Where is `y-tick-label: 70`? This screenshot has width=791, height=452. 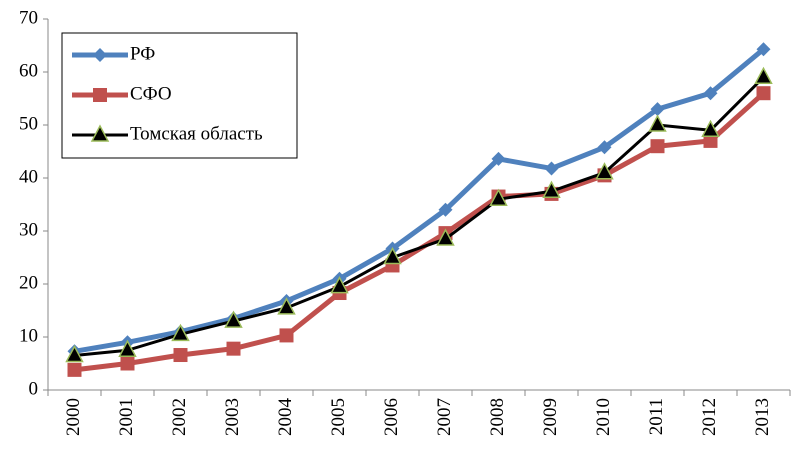
y-tick-label: 70 is located at coordinates (28, 17).